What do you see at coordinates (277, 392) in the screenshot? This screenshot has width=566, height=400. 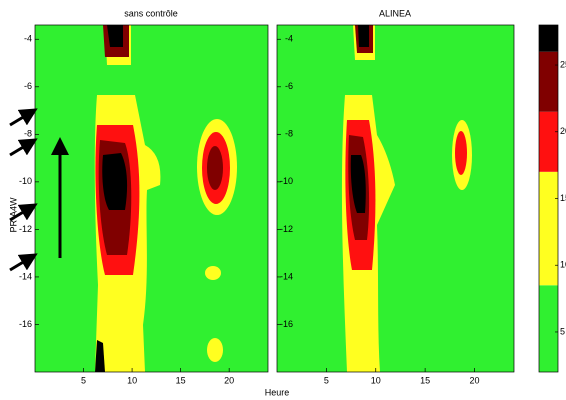 I see `x-axis-label: Heure` at bounding box center [277, 392].